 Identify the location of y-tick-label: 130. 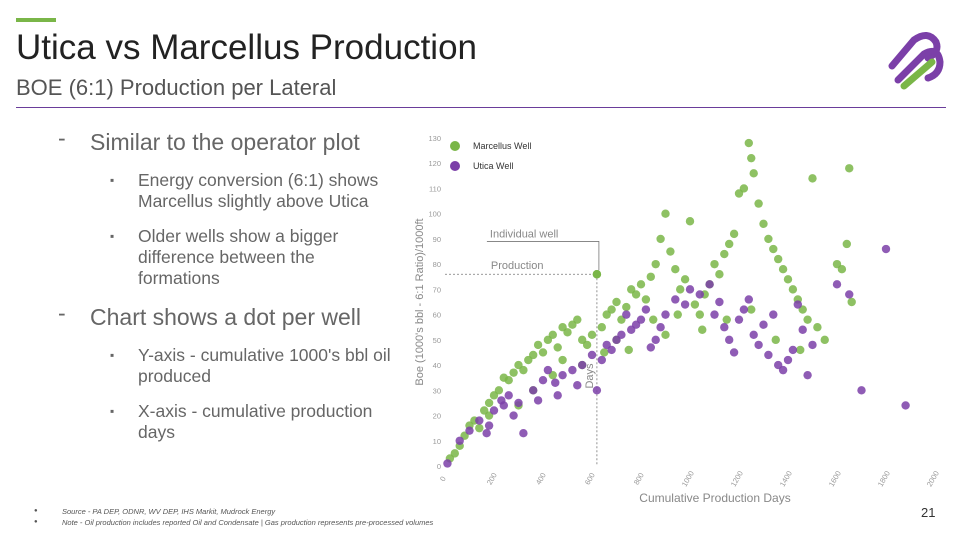
(434, 138).